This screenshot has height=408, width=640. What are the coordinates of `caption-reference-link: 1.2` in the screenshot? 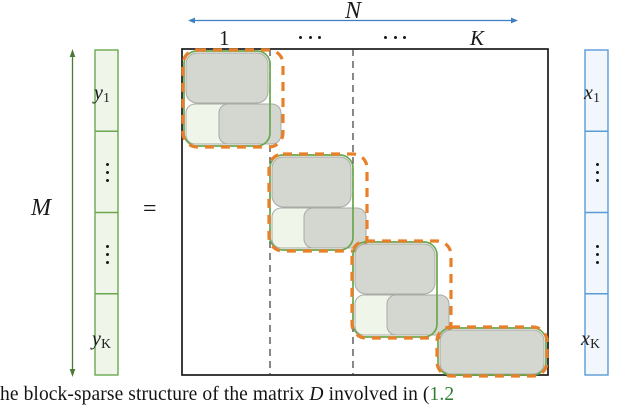 It's located at (442, 394).